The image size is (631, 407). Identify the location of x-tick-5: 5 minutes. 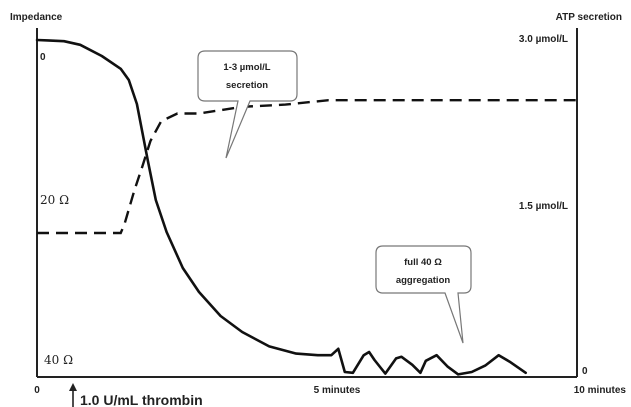
(337, 390).